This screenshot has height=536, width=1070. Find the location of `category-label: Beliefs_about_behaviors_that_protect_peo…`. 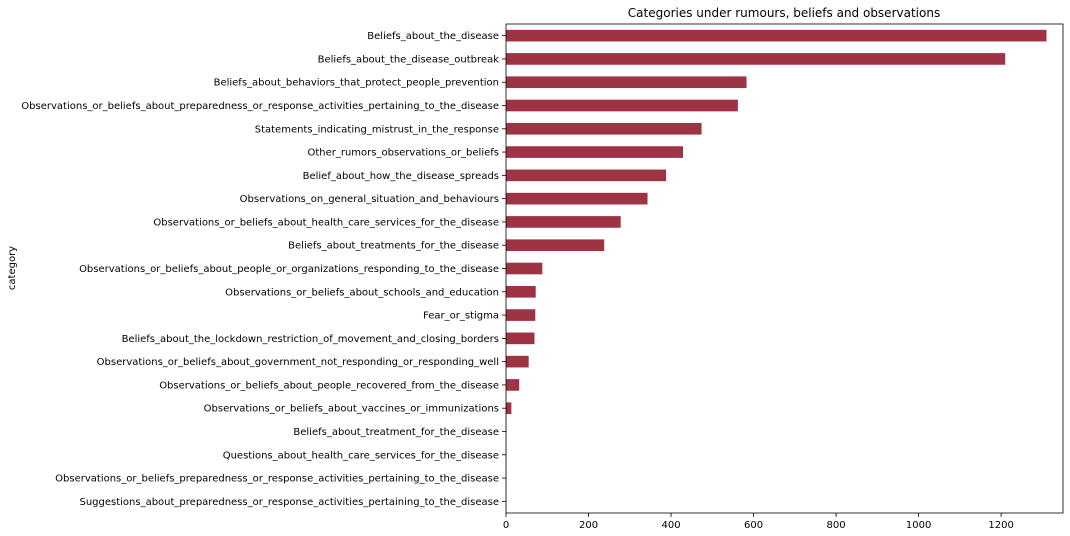

category-label: Beliefs_about_behaviors_that_protect_peo… is located at coordinates (356, 83).